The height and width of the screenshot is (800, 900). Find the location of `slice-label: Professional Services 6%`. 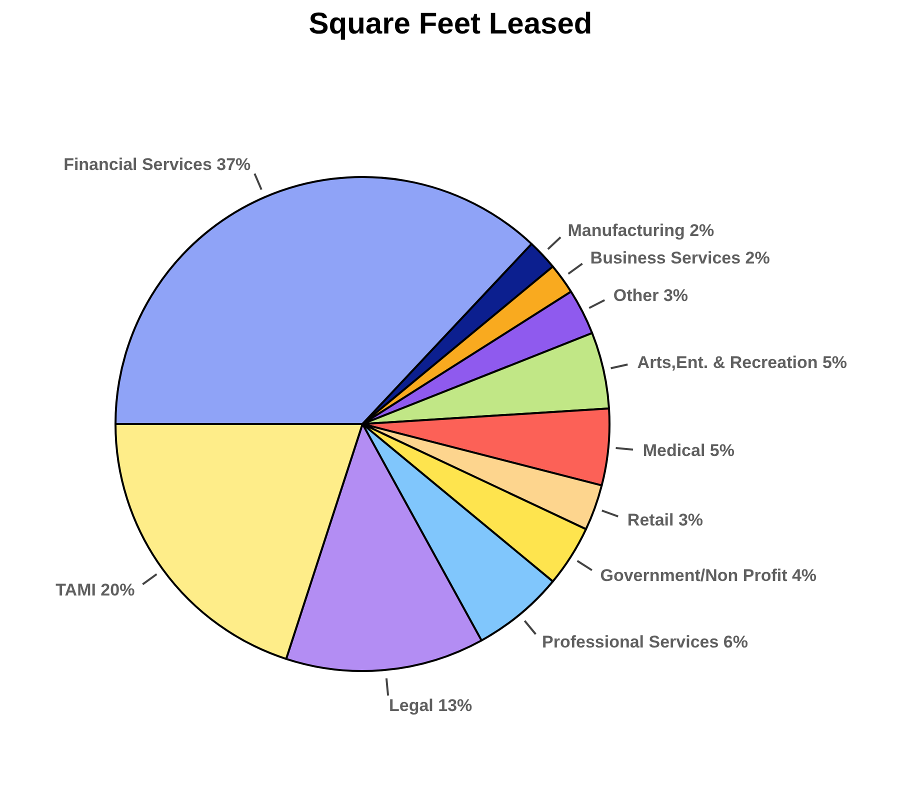

slice-label: Professional Services 6% is located at coordinates (645, 642).